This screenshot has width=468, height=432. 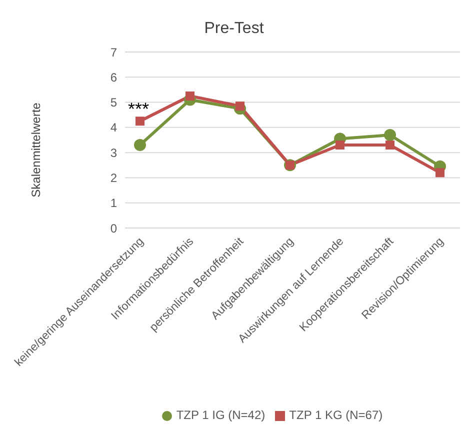 What do you see at coordinates (114, 52) in the screenshot?
I see `y-tick-label: 7` at bounding box center [114, 52].